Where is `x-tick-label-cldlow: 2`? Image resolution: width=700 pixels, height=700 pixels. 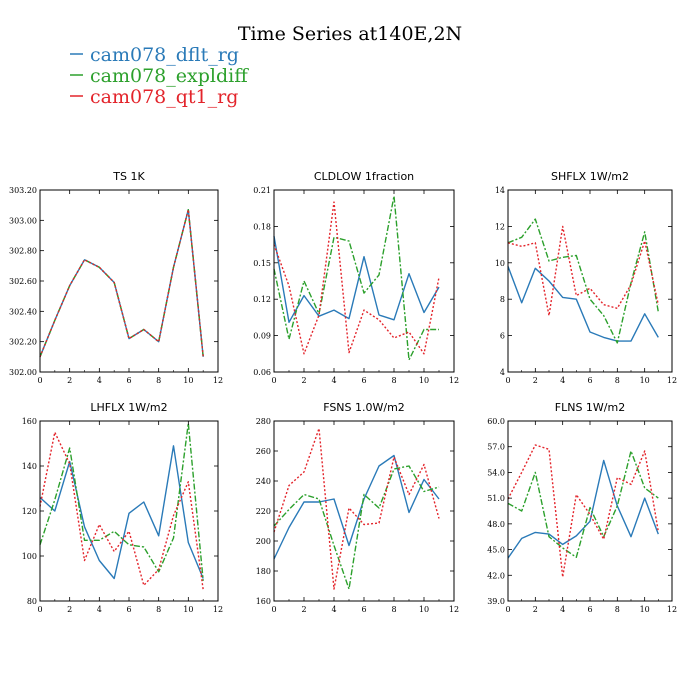 x-tick-label-cldlow: 2 is located at coordinates (303, 380).